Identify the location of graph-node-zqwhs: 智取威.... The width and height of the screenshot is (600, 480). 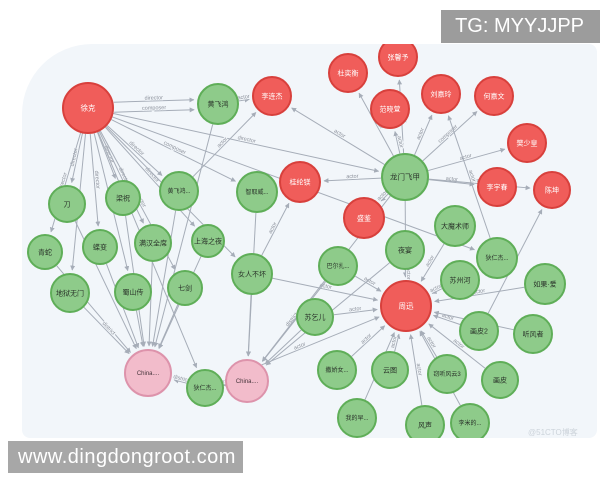
(257, 192).